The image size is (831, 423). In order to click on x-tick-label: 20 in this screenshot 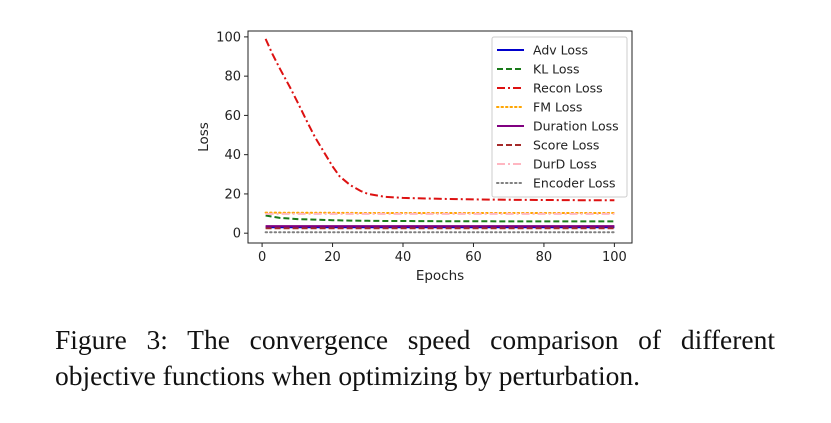, I will do `click(332, 257)`.